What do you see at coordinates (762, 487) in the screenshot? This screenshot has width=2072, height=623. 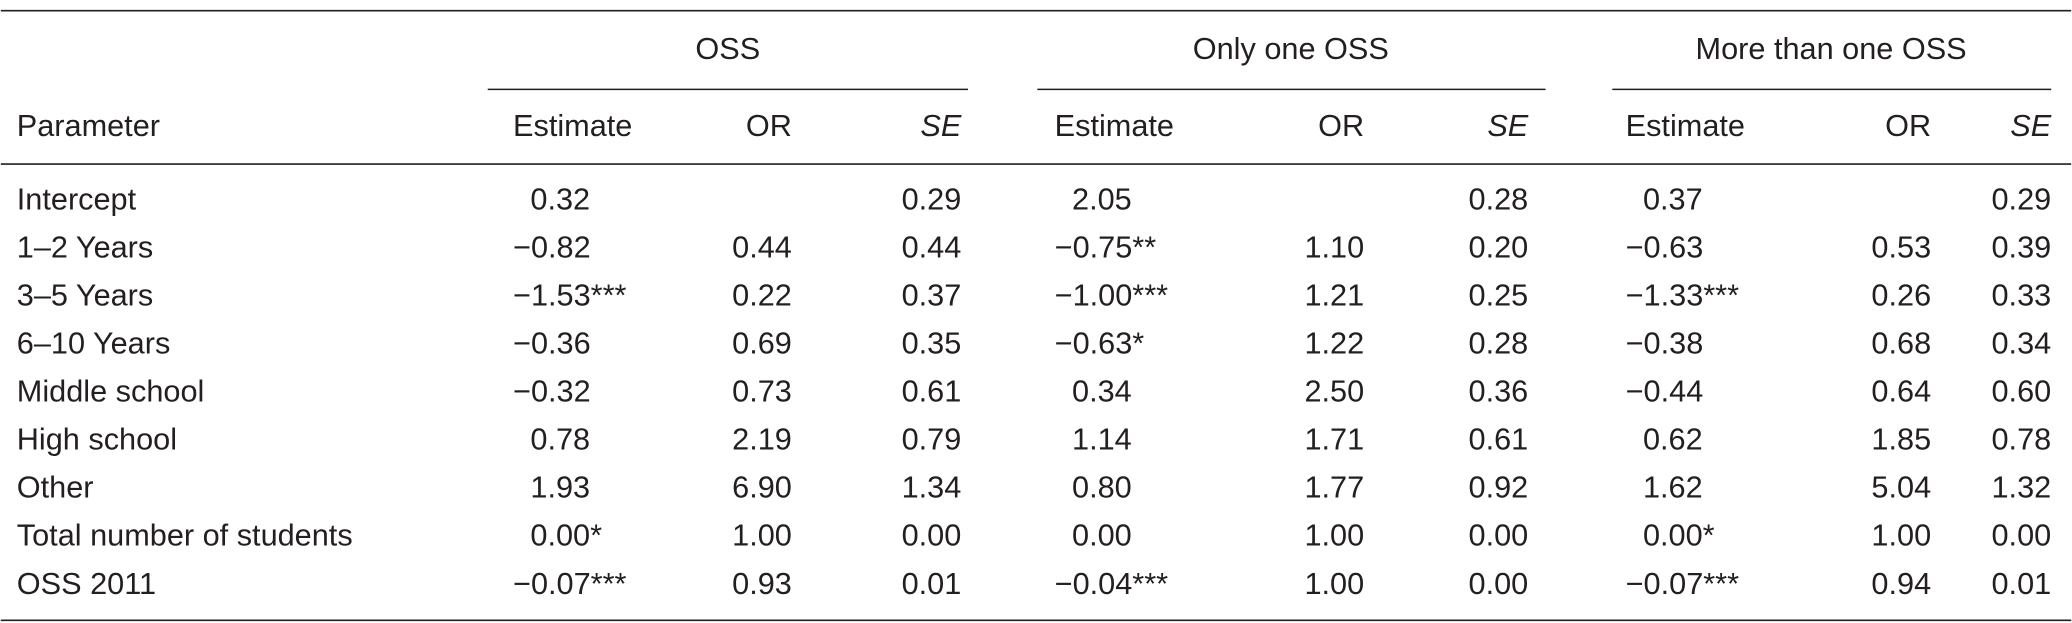 I see `cell: 6.90` at bounding box center [762, 487].